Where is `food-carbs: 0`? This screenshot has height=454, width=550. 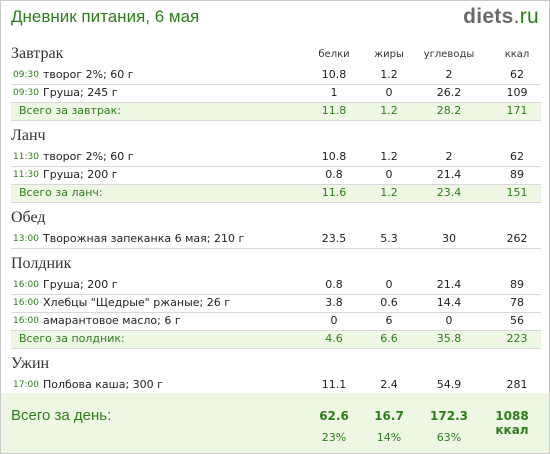
food-carbs: 0 is located at coordinates (449, 320).